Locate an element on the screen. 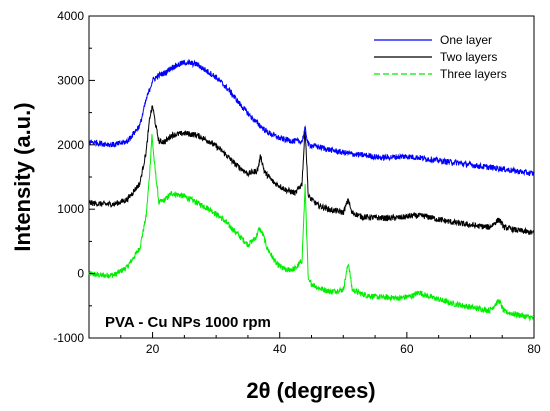 The height and width of the screenshot is (411, 550). y-tick-label: -1000 is located at coordinates (68, 338).